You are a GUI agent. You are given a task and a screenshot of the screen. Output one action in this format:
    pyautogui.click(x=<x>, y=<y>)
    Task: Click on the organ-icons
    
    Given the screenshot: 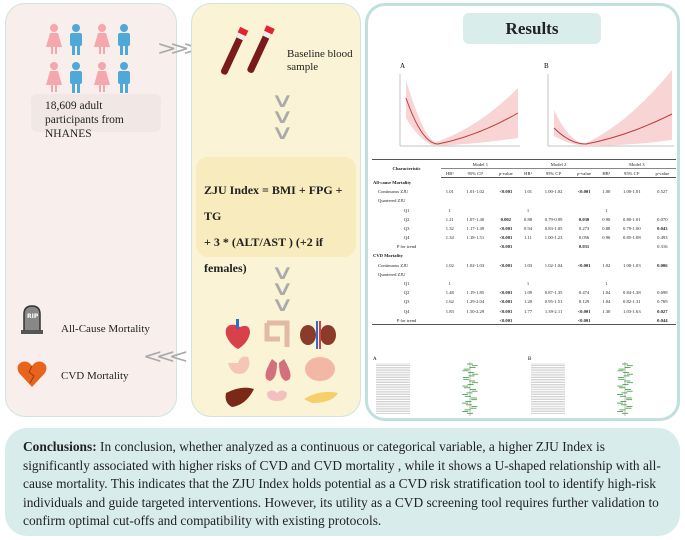 What is the action you would take?
    pyautogui.click(x=281, y=363)
    